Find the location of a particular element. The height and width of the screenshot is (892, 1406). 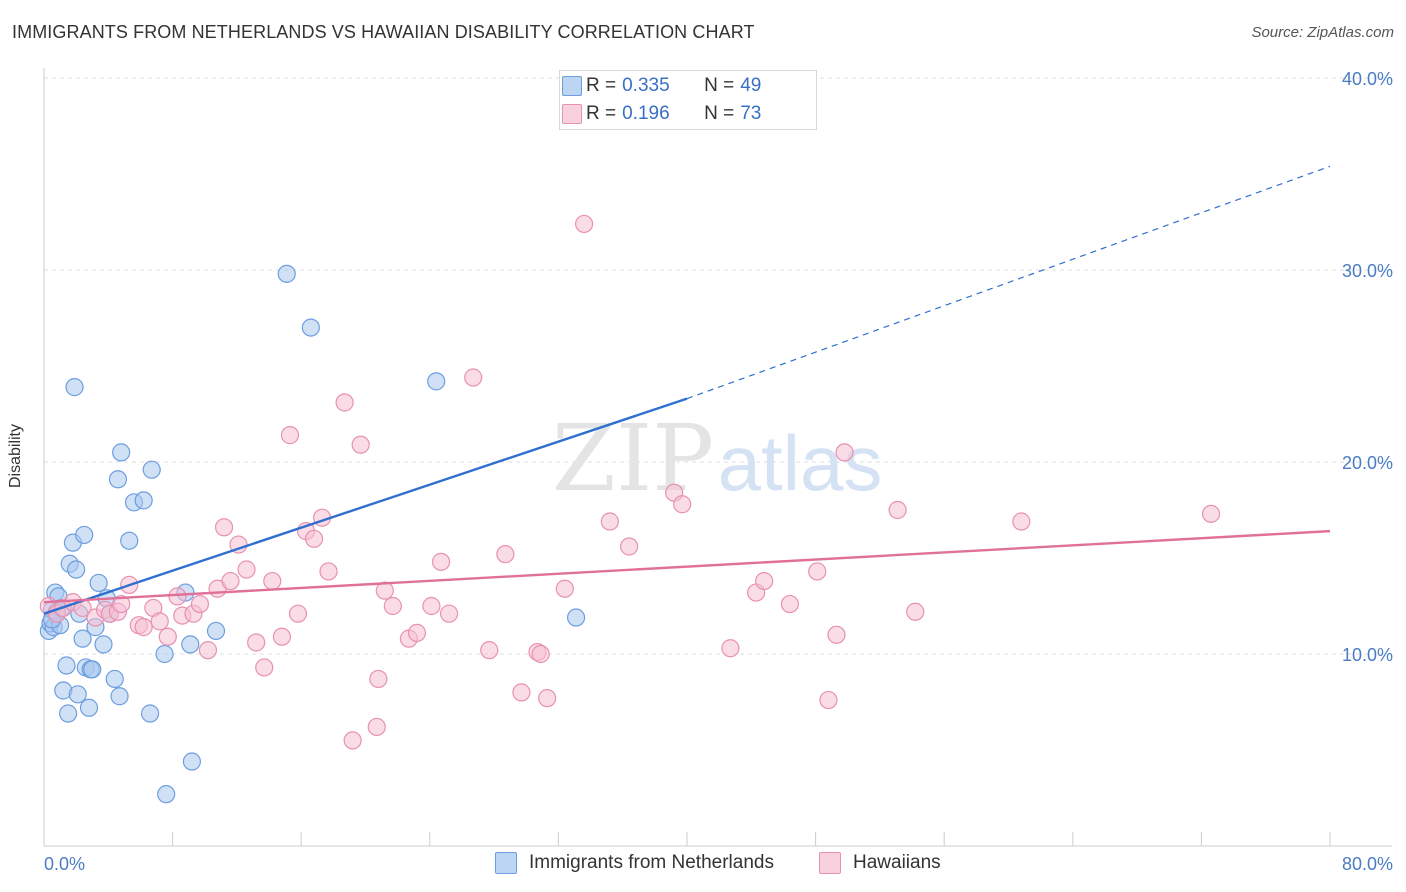

trend-line-netherlands is located at coordinates (365, 506).